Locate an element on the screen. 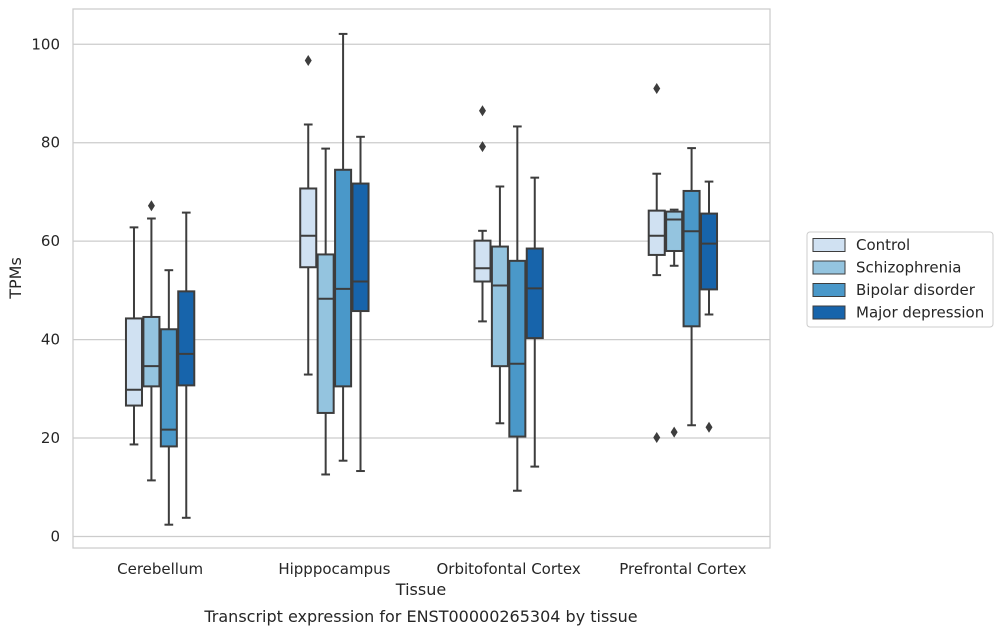 This screenshot has width=1002, height=634. y-axis-label: TPMs is located at coordinates (15, 278).